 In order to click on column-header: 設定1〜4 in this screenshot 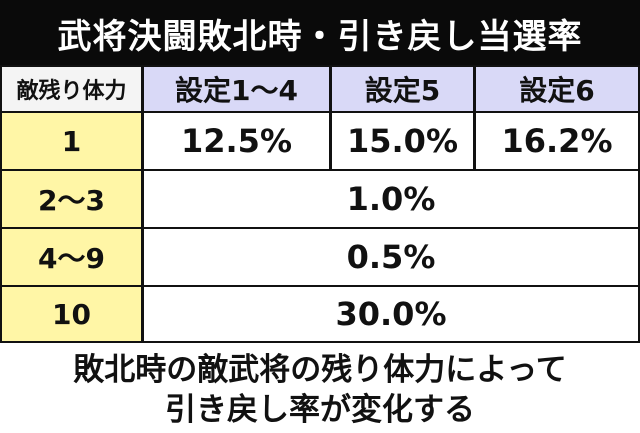, I will do `click(236, 89)`.